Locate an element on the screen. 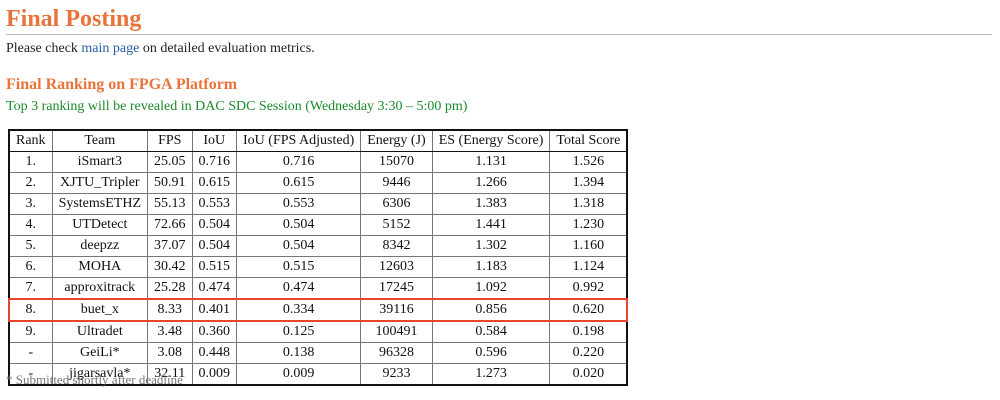 The image size is (1000, 400). cell-energy: 39116 is located at coordinates (396, 310).